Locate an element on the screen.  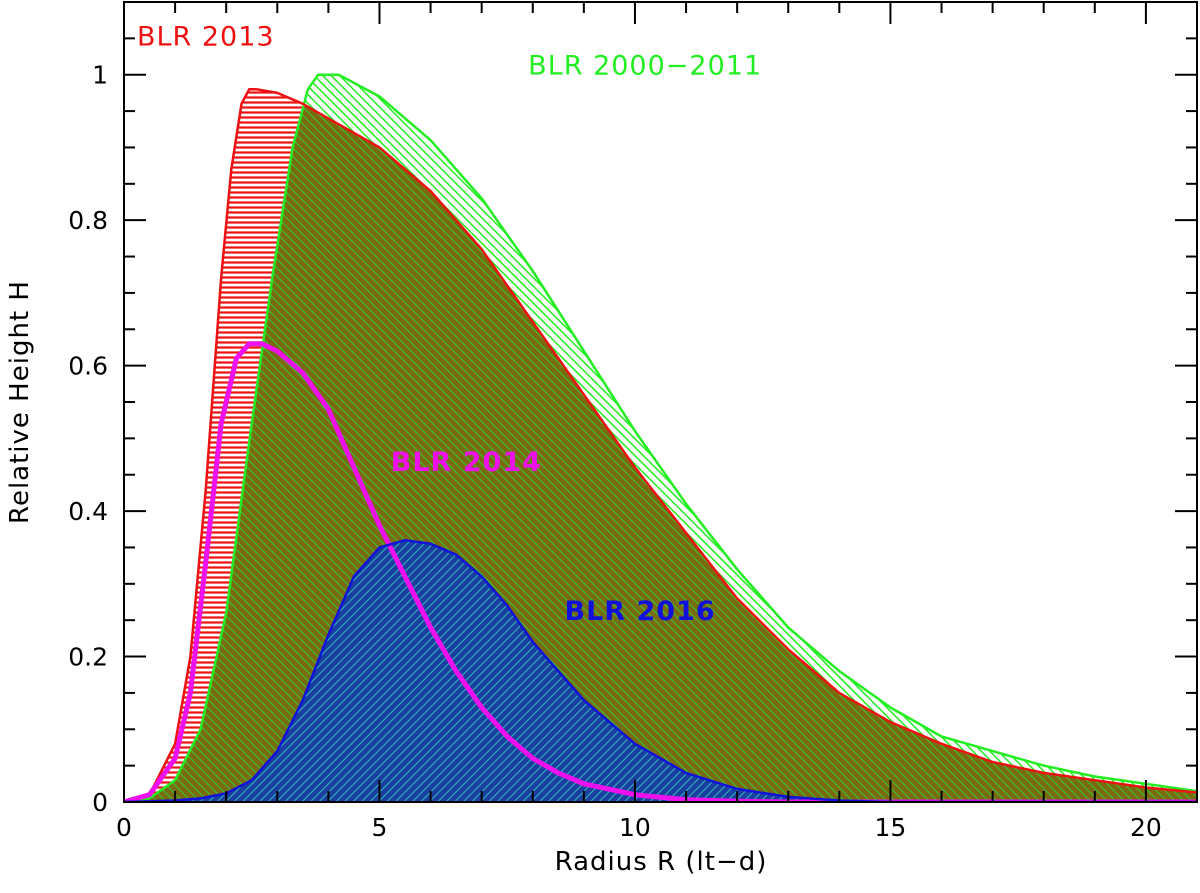
y-tick-label: 0 is located at coordinates (100, 802).